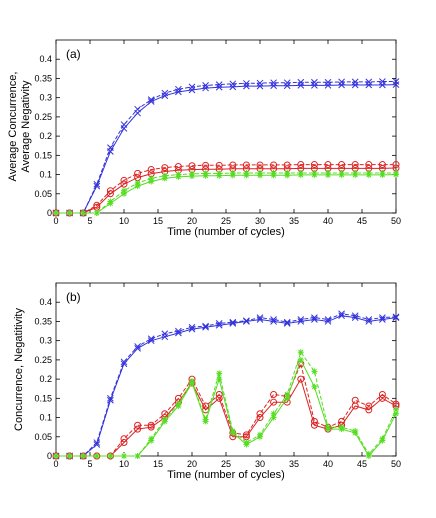  What do you see at coordinates (355, 82) in the screenshot?
I see `panel-a-series-1-point-22-b` at bounding box center [355, 82].